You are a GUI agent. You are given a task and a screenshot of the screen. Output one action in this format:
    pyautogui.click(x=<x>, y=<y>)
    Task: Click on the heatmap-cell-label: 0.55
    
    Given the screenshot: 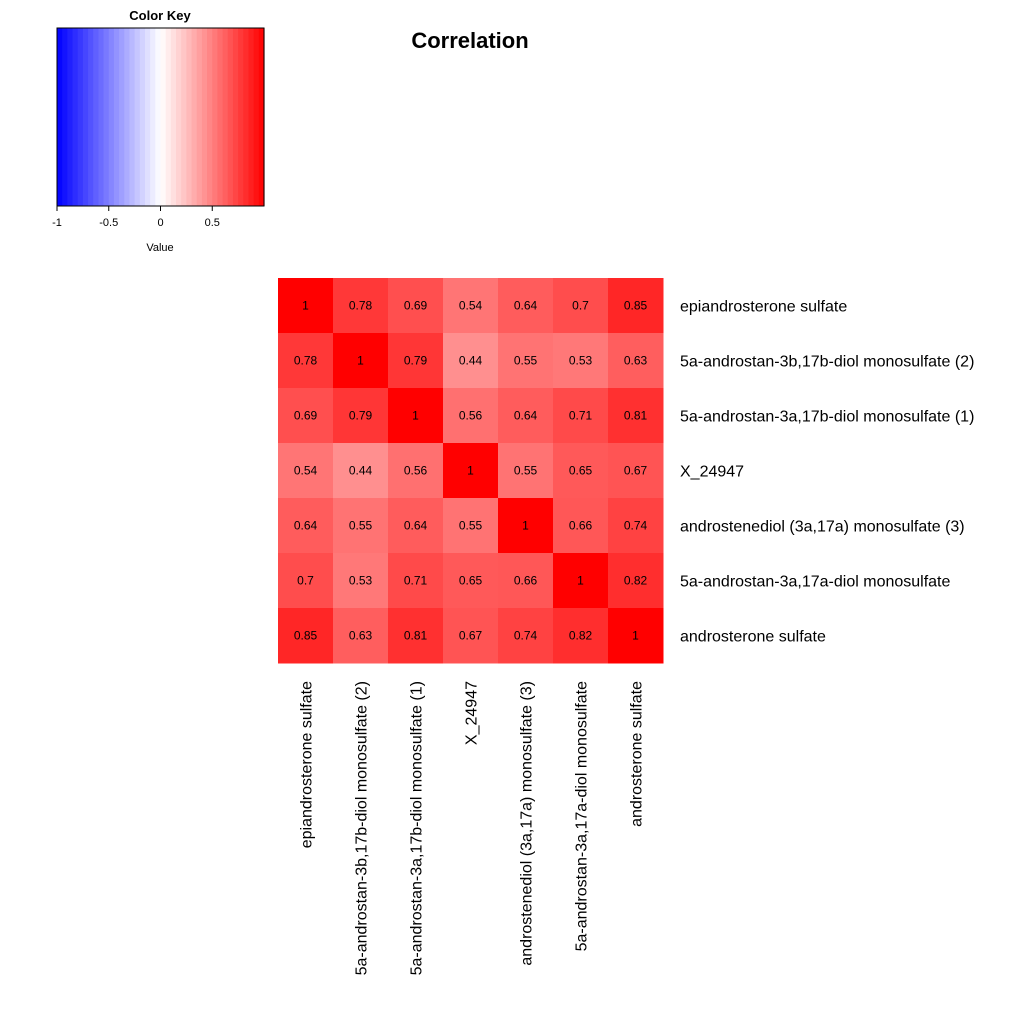 What is the action you would take?
    pyautogui.click(x=361, y=526)
    